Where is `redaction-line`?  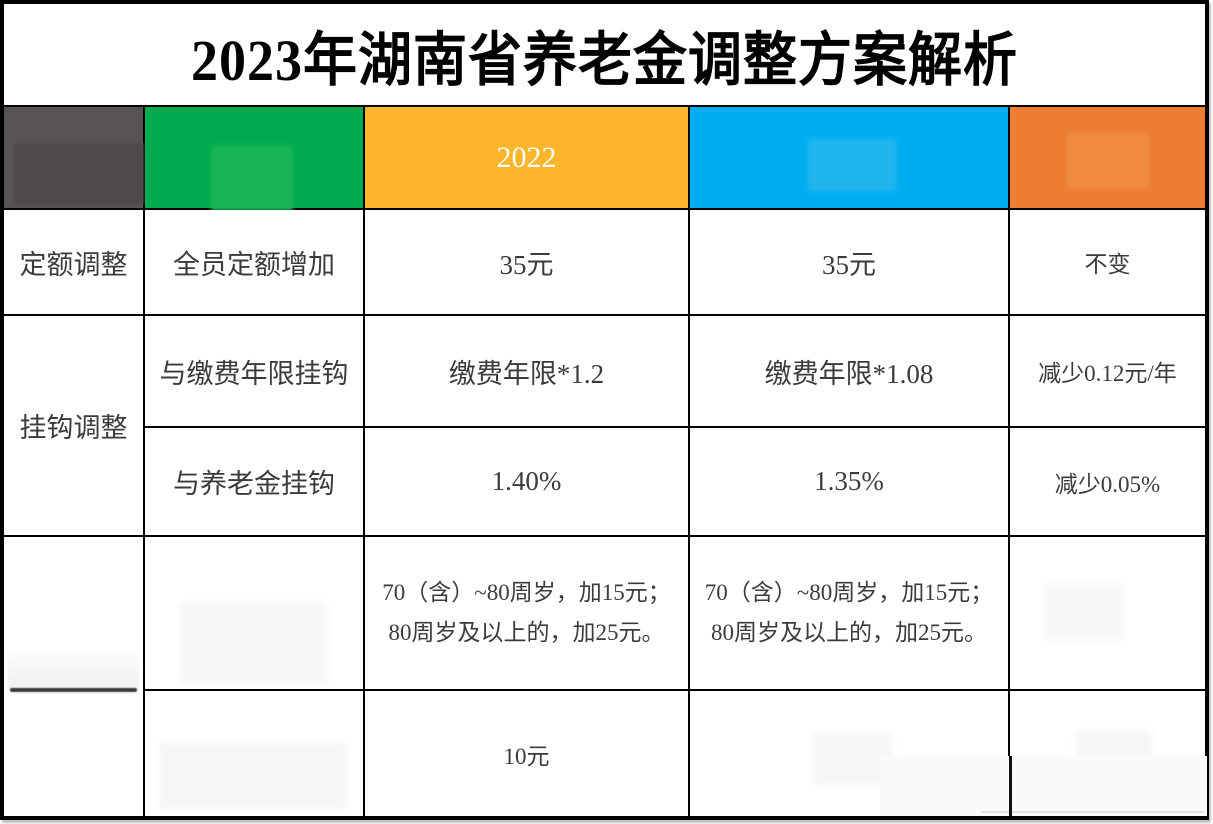 redaction-line is located at coordinates (73, 690).